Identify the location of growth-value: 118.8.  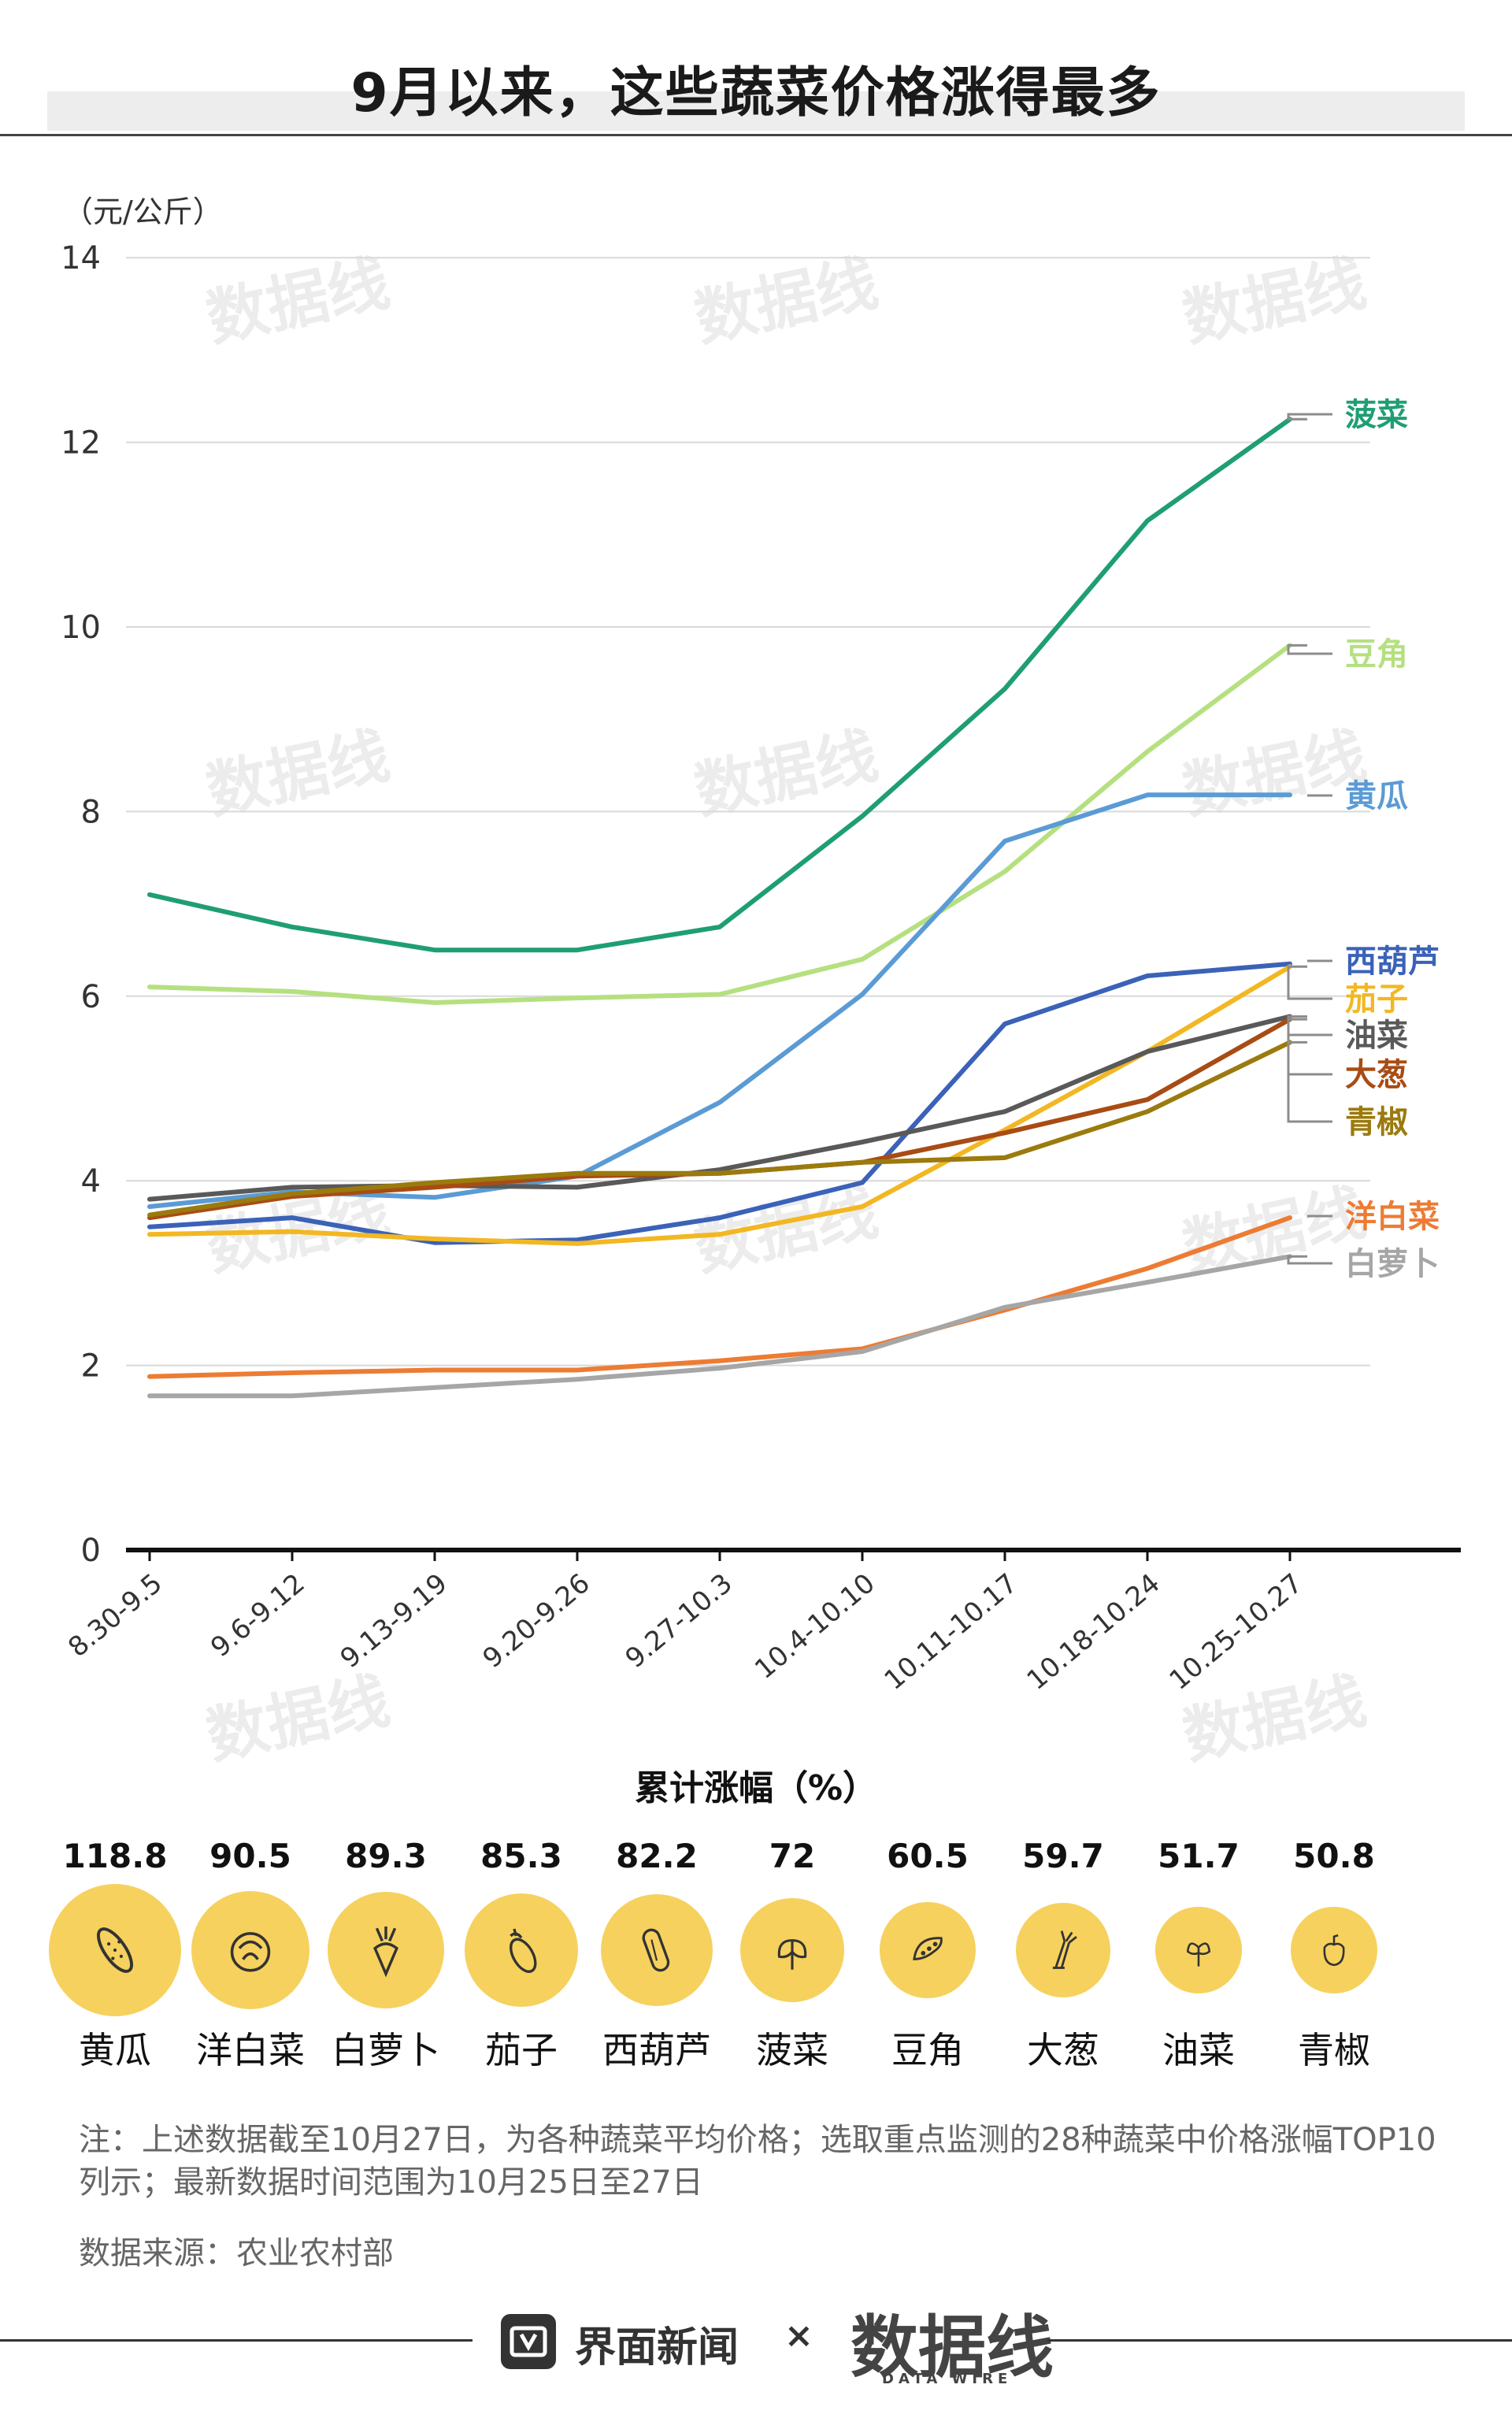
(115, 1856).